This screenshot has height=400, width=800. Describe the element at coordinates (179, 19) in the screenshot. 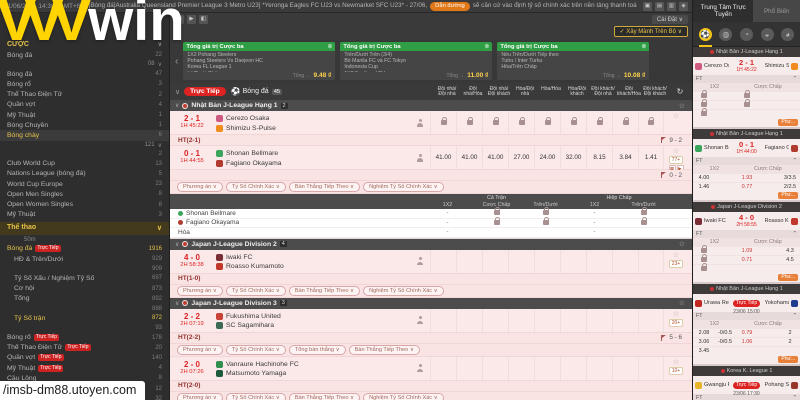

I see `grid-view-icon: ⊞` at that location.